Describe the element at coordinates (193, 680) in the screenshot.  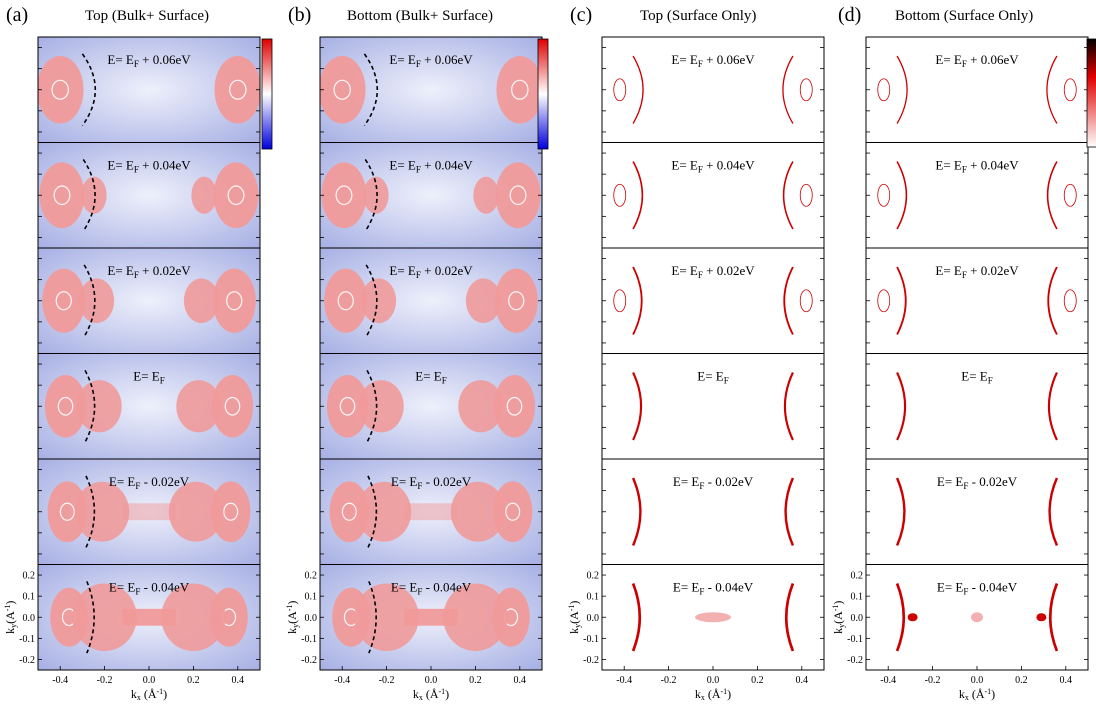
I see `x-tick-label: 0.2` at that location.